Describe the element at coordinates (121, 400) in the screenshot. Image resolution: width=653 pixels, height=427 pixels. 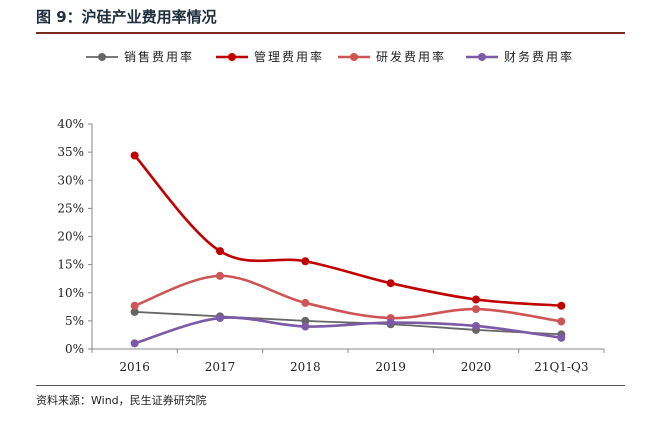
I see `source-note: 资料来源：Wind，民生证券研究院` at that location.